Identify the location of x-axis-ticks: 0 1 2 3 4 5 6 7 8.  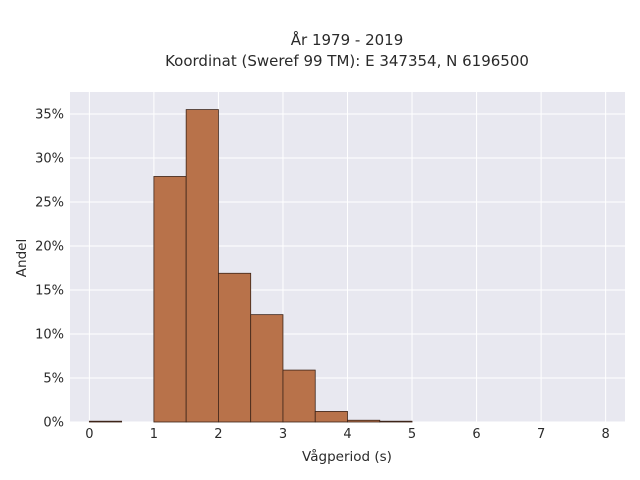
(347, 434).